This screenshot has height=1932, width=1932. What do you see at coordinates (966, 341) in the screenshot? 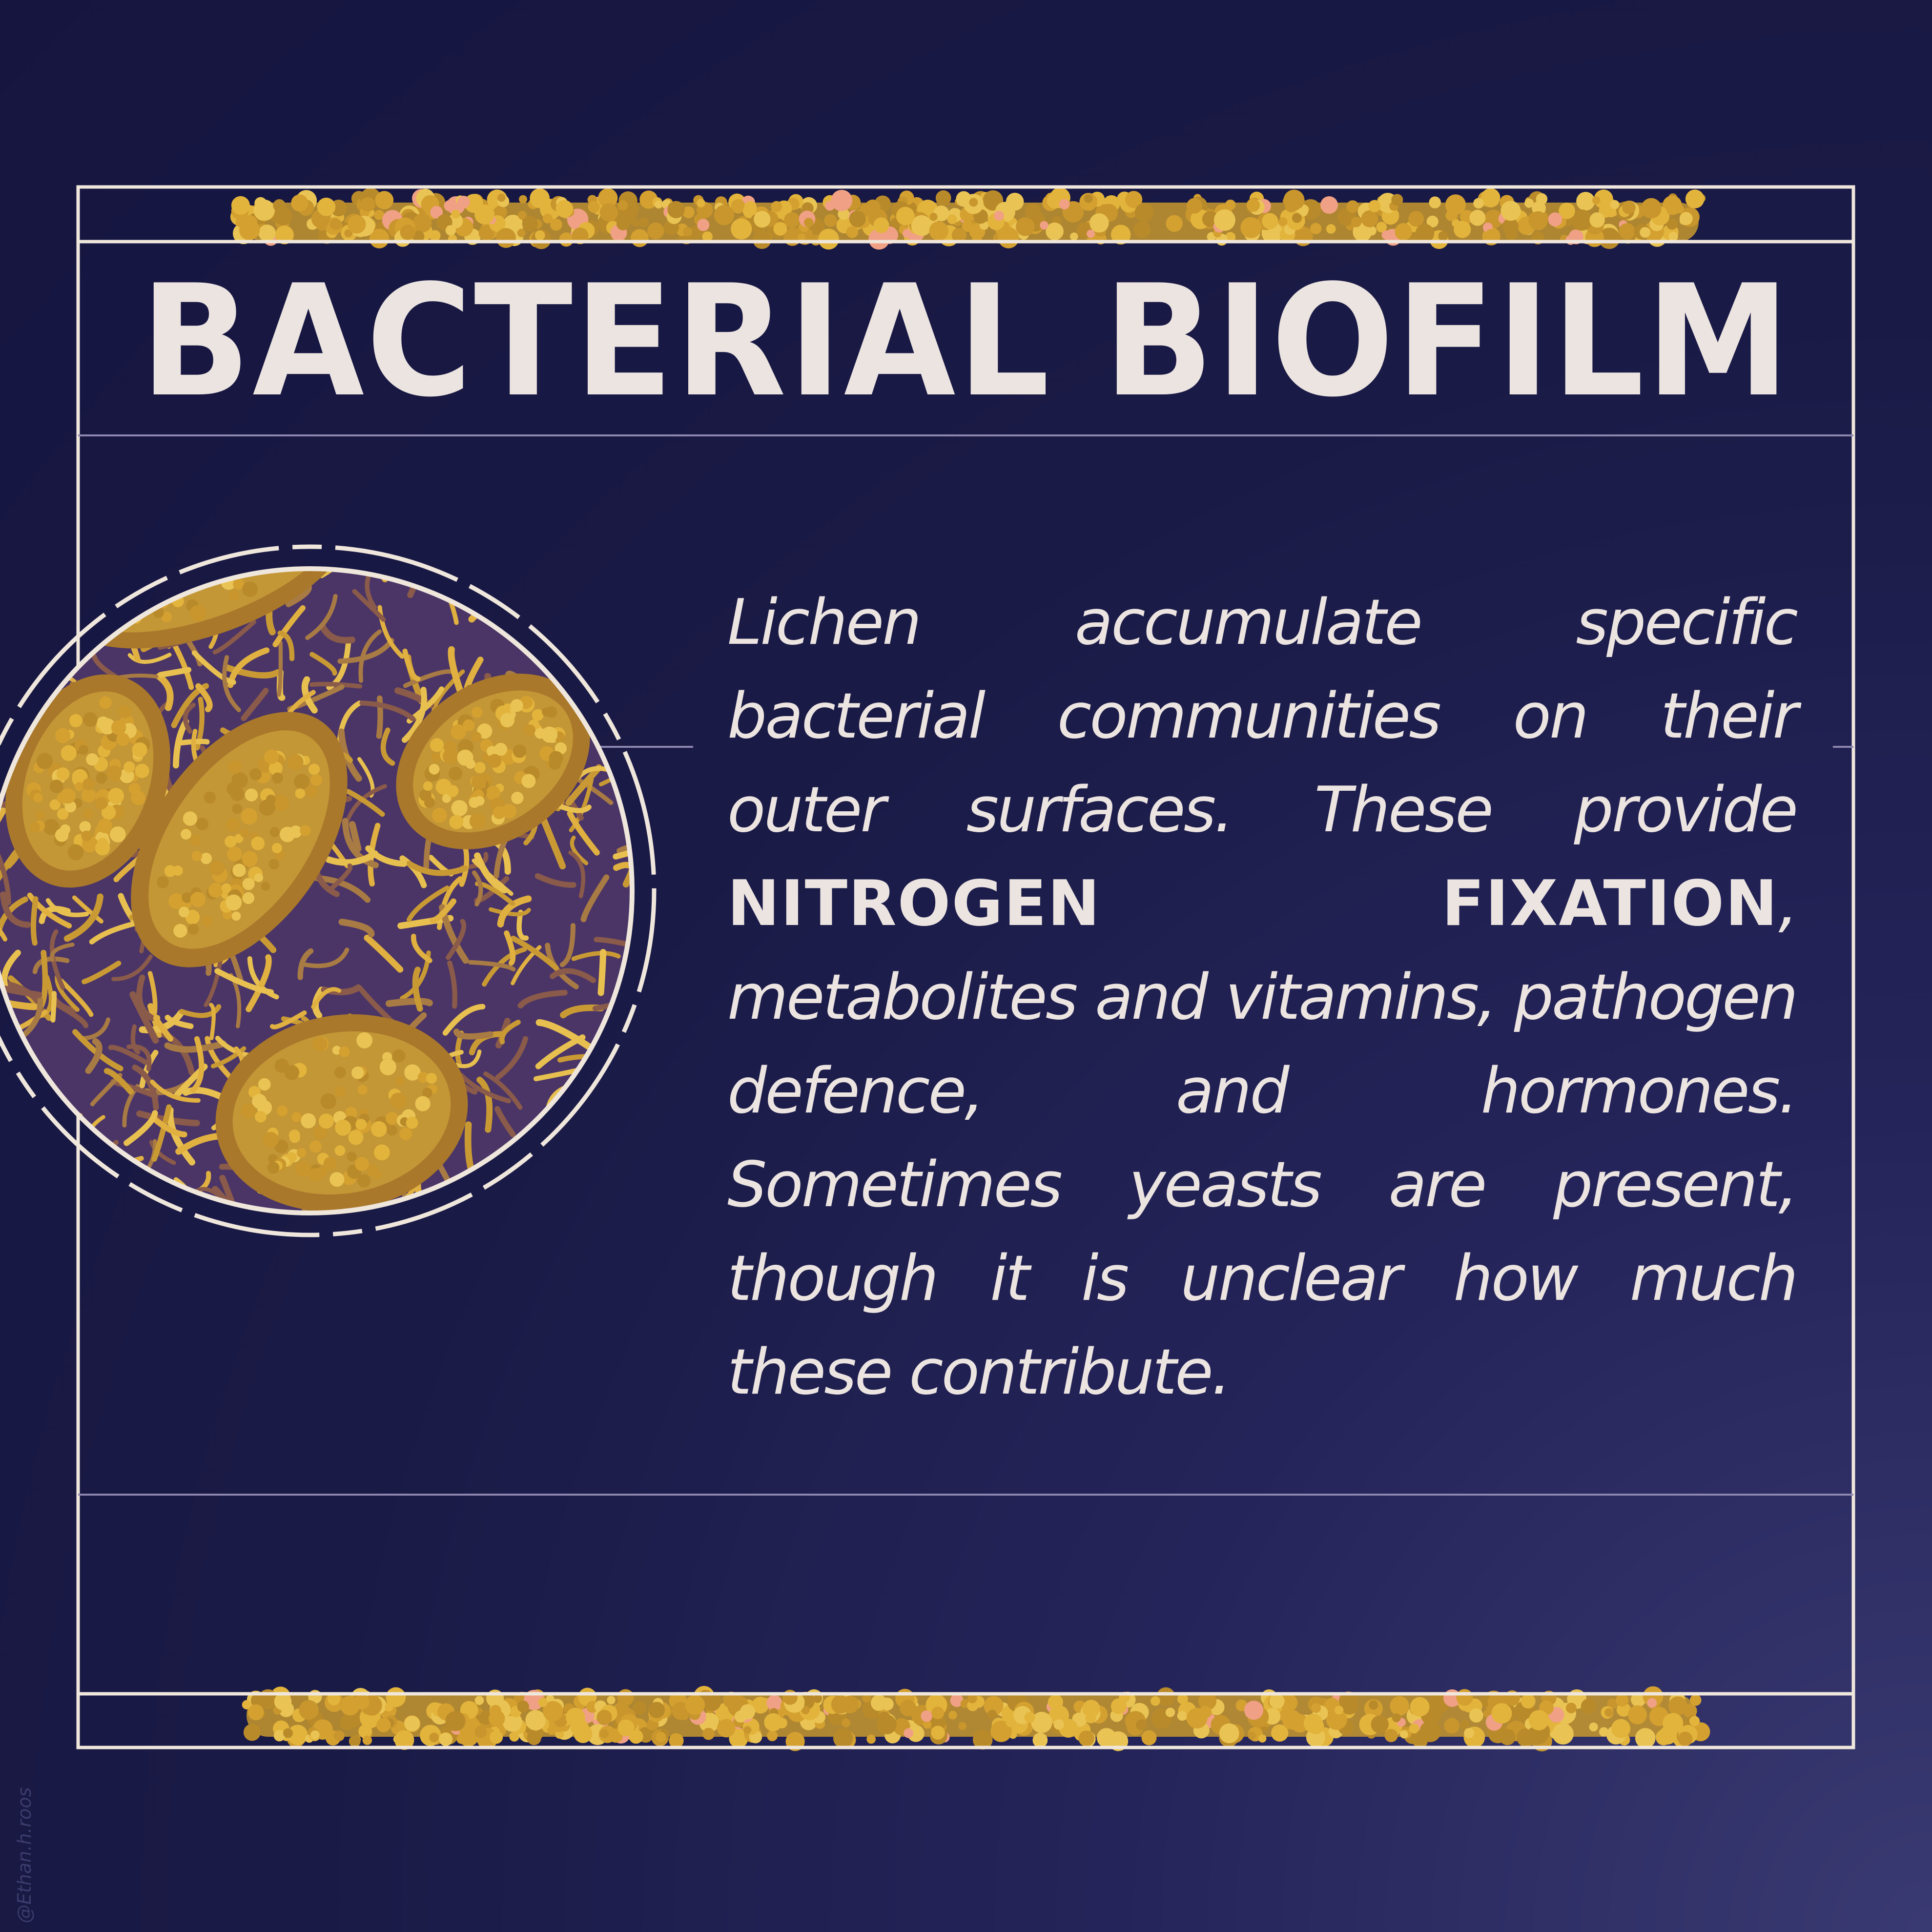
I see `page-title: BACTERIAL BIOFILM` at bounding box center [966, 341].